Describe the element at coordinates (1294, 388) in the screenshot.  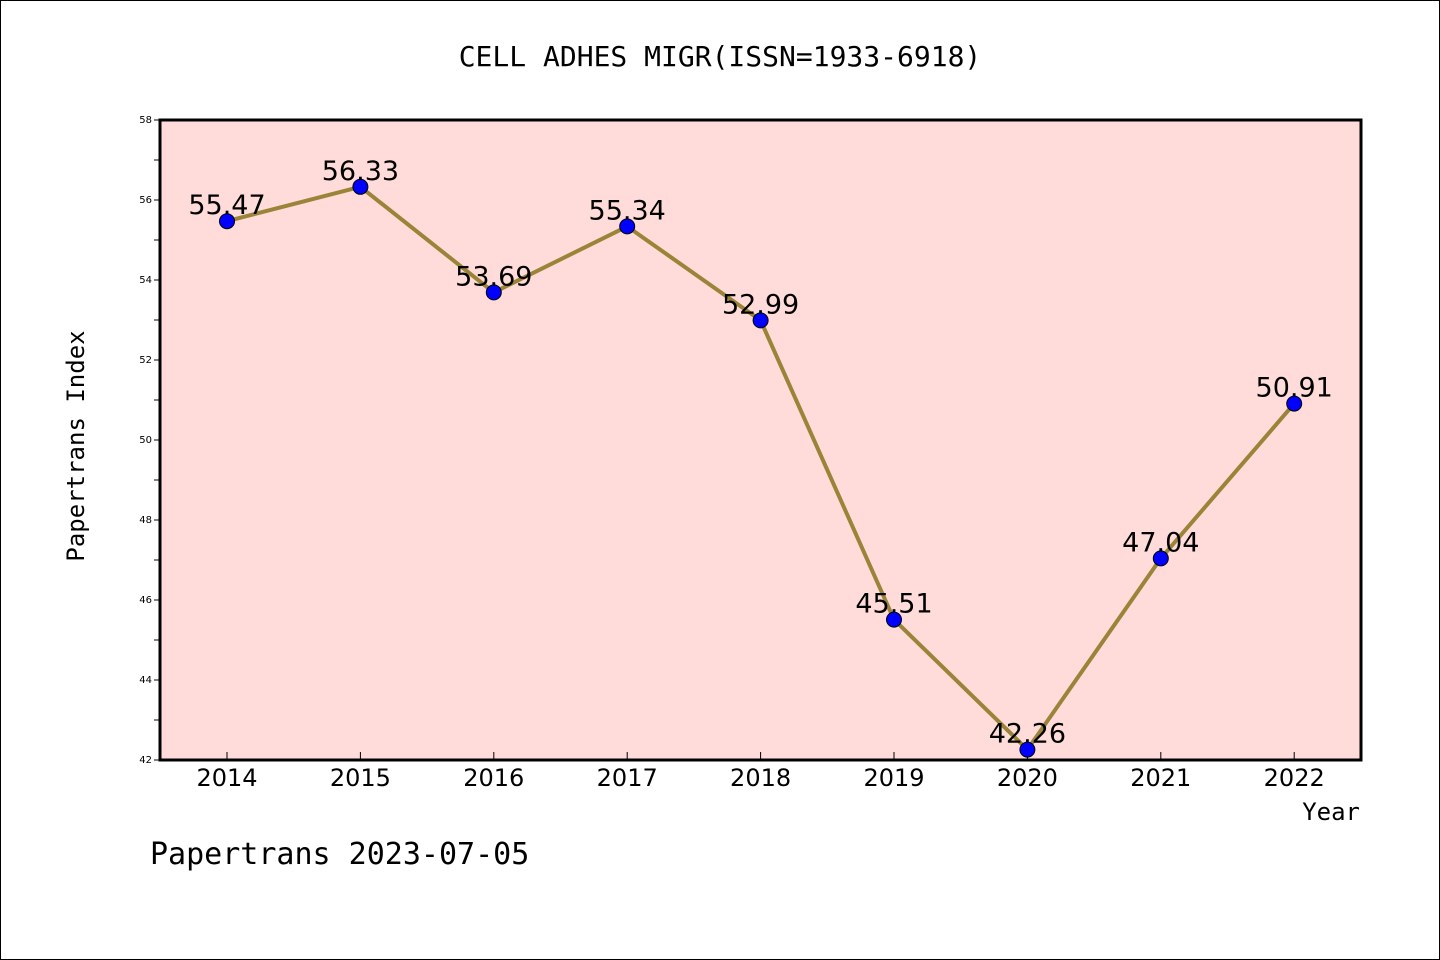
I see `data-label: 50.91` at that location.